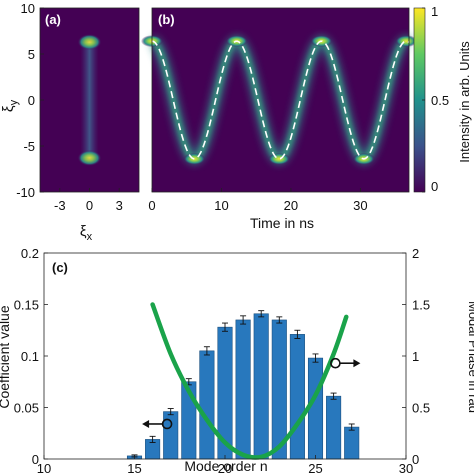 This screenshot has height=474, width=474. I want to click on panel-c-y-ticks: 0 0.05 0.1 0.15 0.2, so click(31, 356).